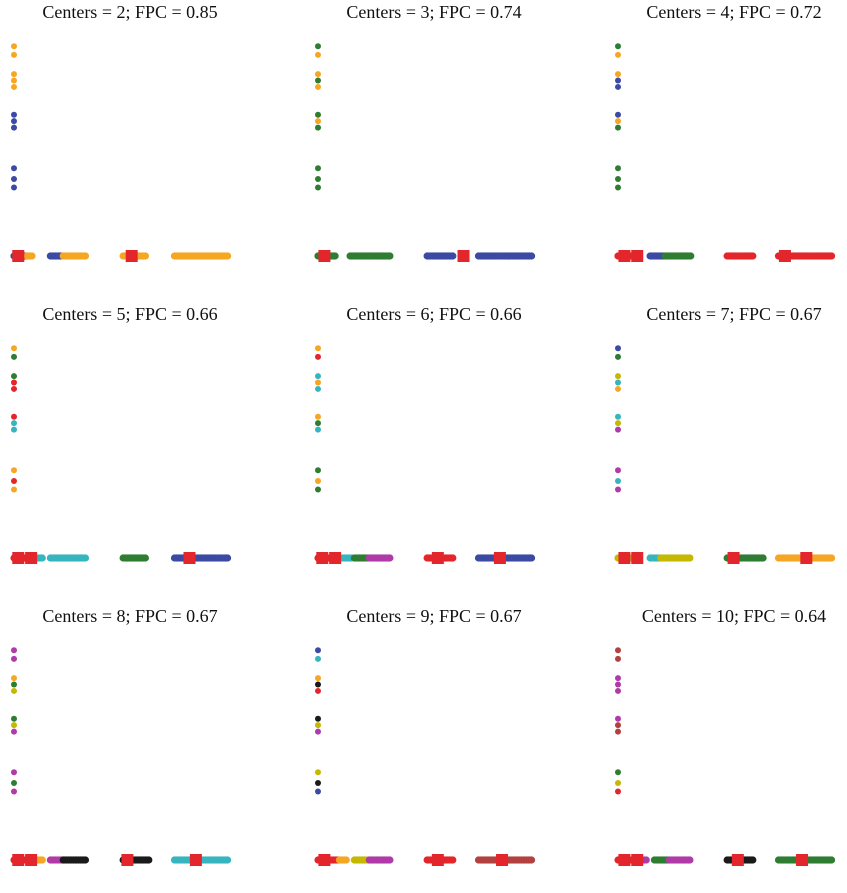 This screenshot has width=847, height=893. I want to click on panel-1: Centers = 2; FPC = 0.85, so click(141, 144).